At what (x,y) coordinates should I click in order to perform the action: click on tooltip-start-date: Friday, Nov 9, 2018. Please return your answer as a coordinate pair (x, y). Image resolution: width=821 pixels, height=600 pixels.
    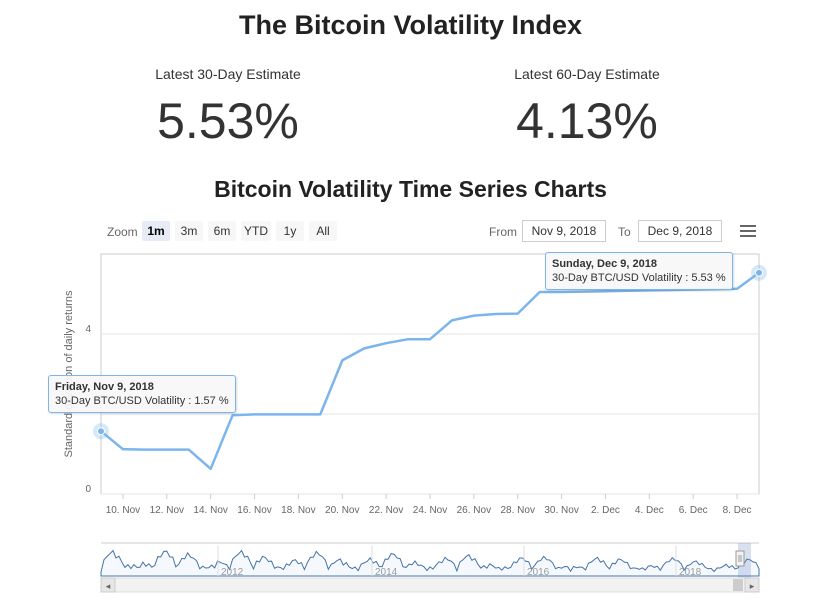
    Looking at the image, I should click on (104, 387).